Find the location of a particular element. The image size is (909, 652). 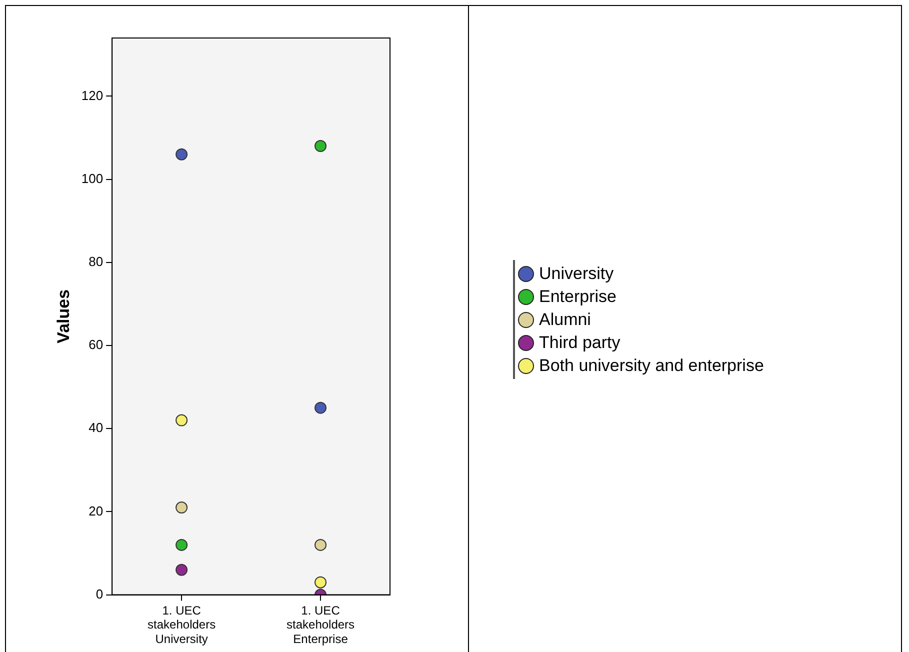

legend-label: University is located at coordinates (576, 274).